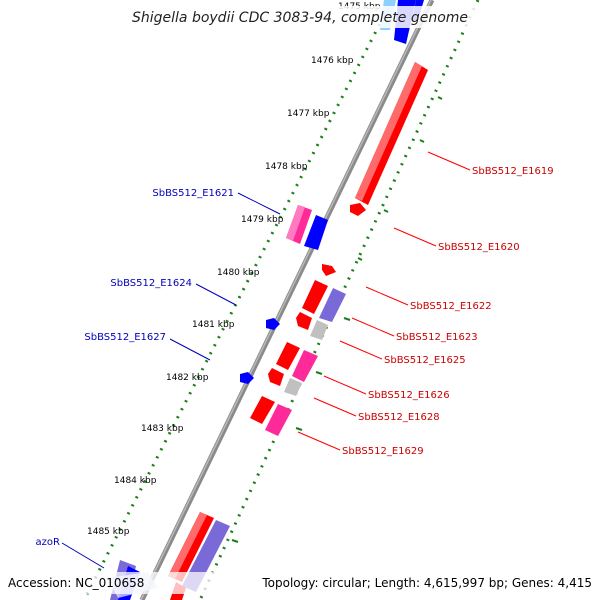 This screenshot has height=600, width=600. Describe the element at coordinates (162, 429) in the screenshot. I see `kbp-label: 1483 kbp` at that location.